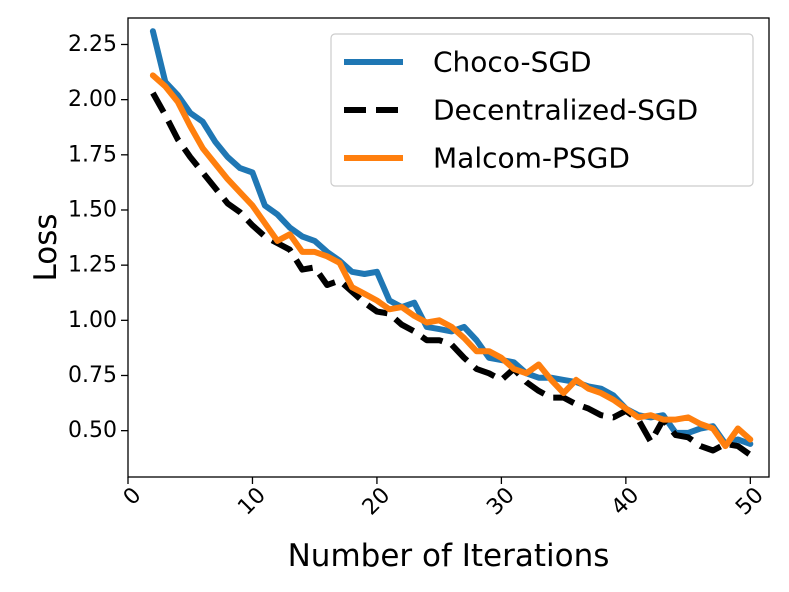 This screenshot has width=789, height=592. I want to click on y-tick-label: 1.00, so click(92, 320).